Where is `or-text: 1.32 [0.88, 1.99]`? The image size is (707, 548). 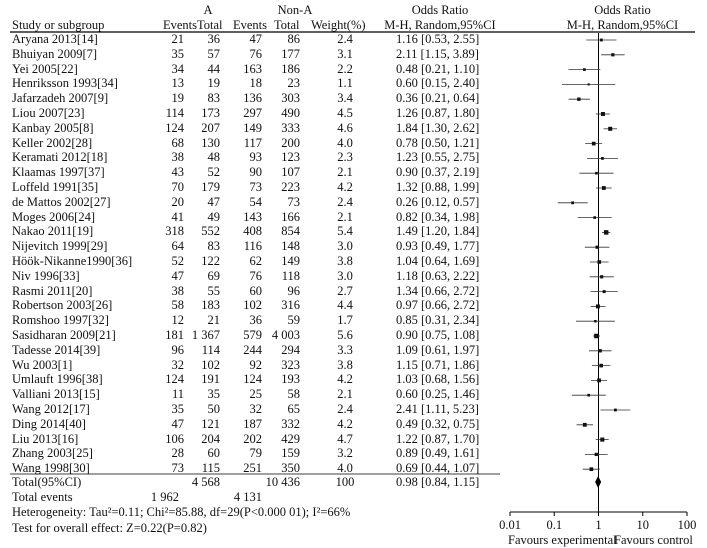 or-text: 1.32 [0.88, 1.99] is located at coordinates (438, 187).